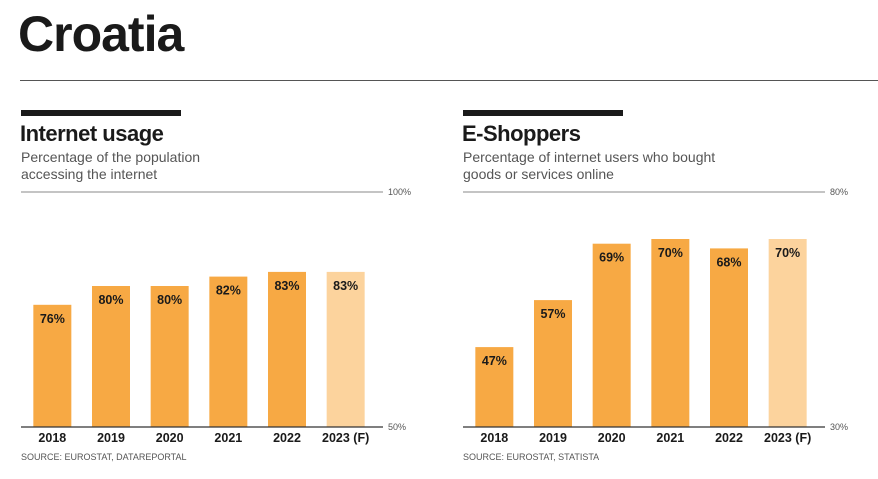 Image resolution: width=878 pixels, height=479 pixels. Describe the element at coordinates (397, 427) in the screenshot. I see `y-min-tick-label: 50%` at that location.